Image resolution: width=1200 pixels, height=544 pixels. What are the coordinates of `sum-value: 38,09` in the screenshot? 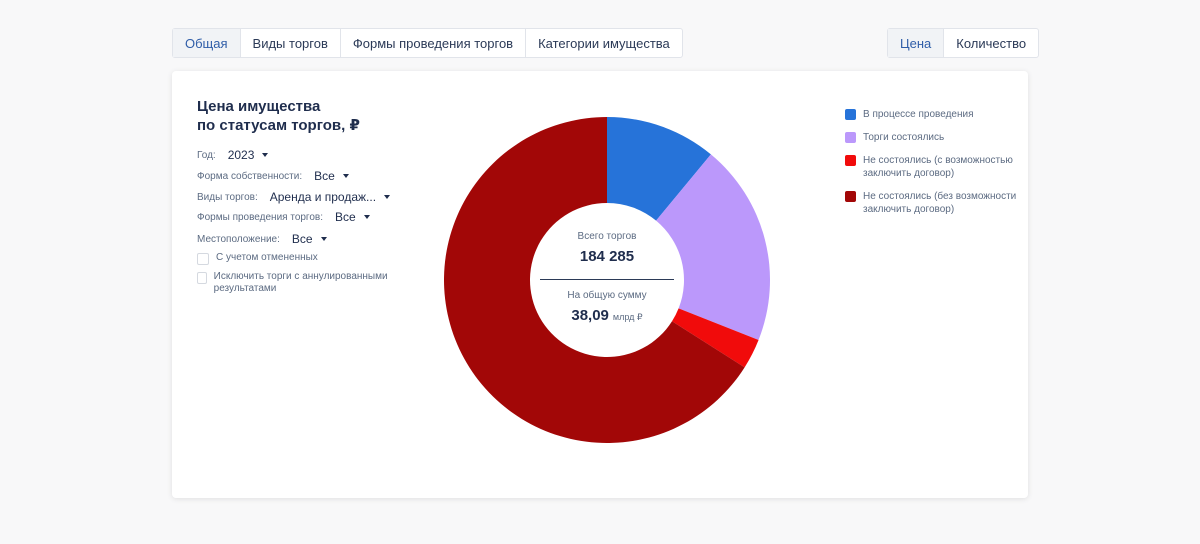 It's located at (590, 315).